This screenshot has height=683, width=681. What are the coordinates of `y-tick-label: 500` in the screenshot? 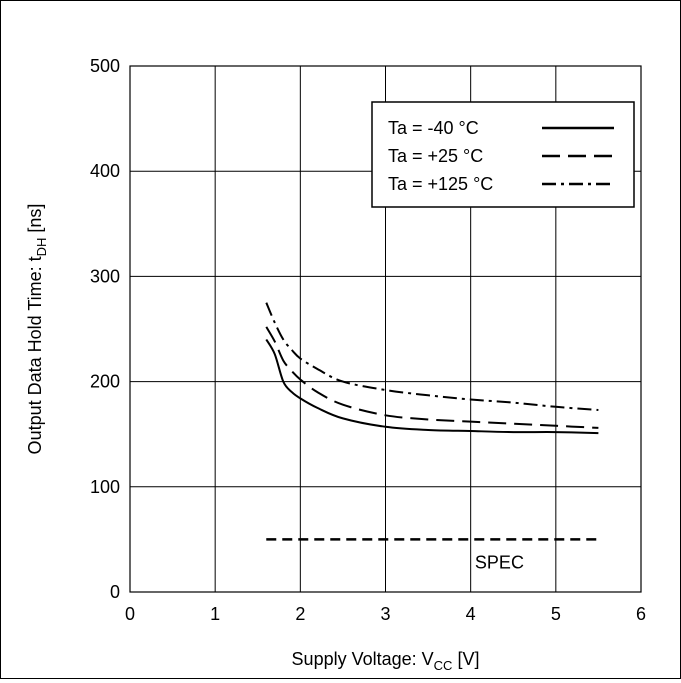 It's located at (105, 66).